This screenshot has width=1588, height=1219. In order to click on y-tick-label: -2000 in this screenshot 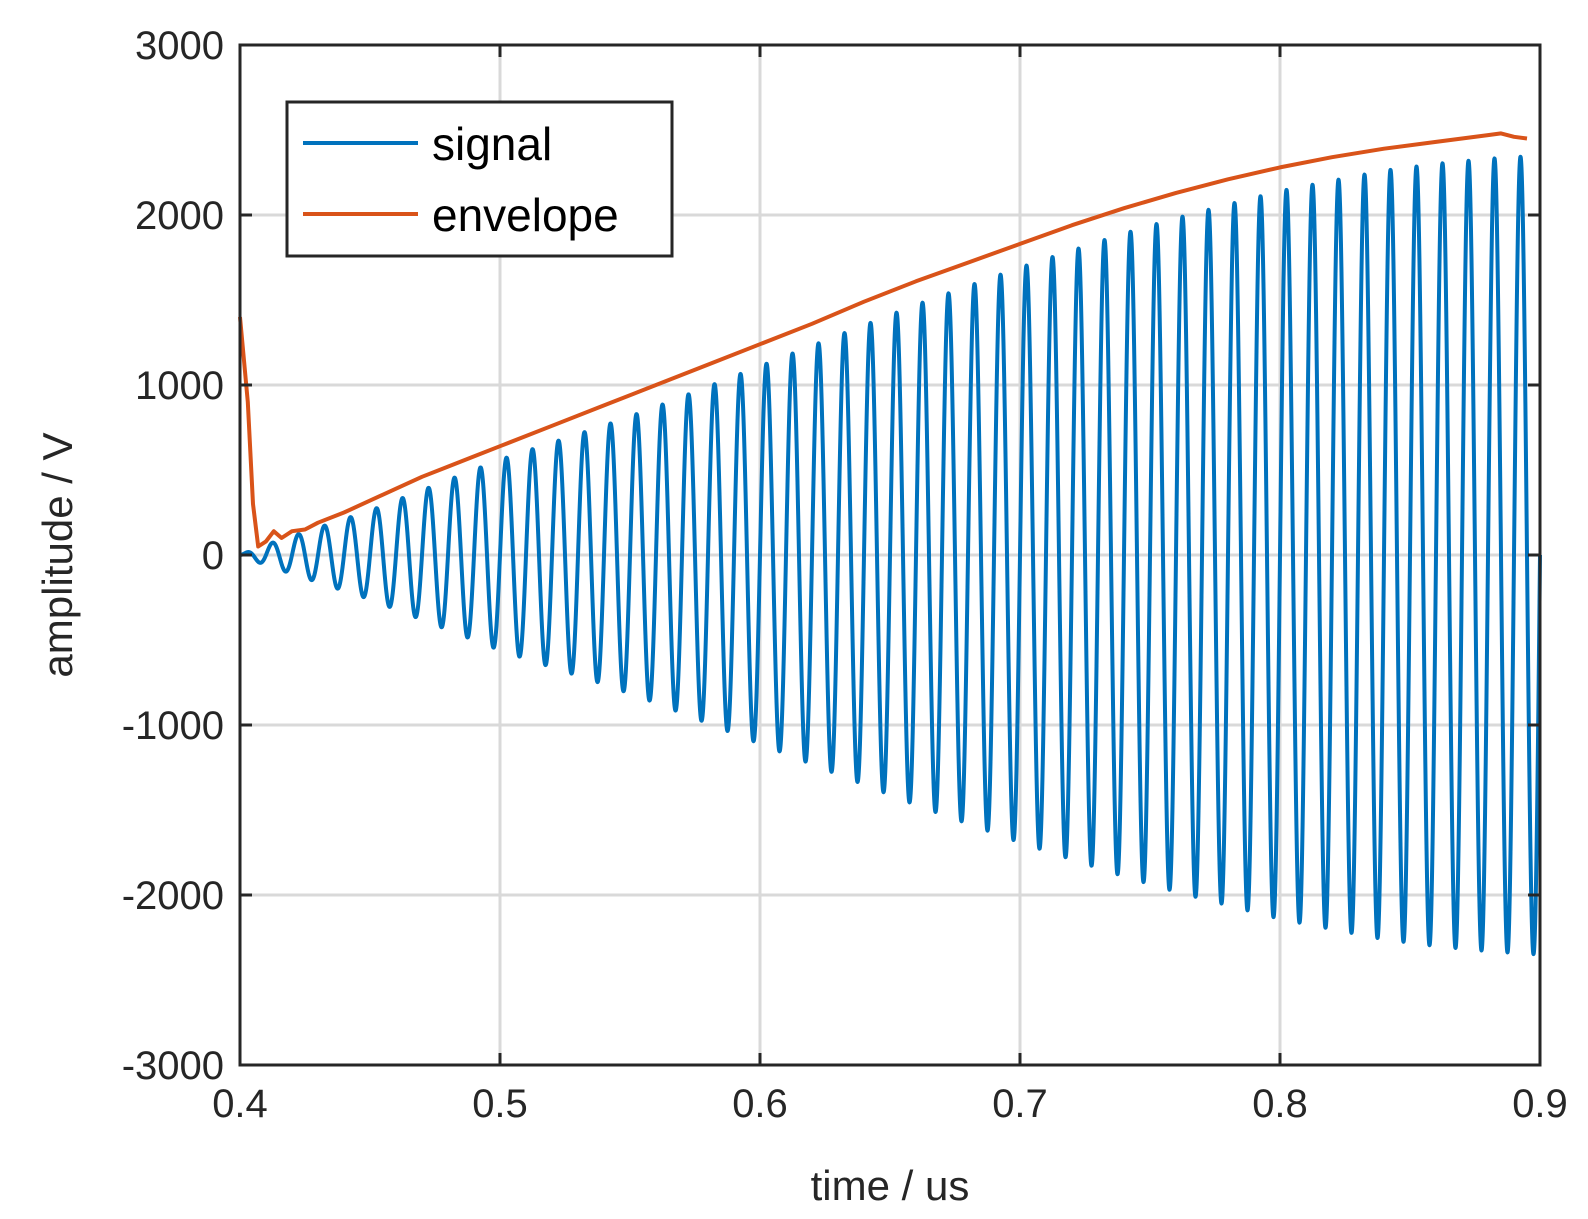, I will do `click(173, 896)`.